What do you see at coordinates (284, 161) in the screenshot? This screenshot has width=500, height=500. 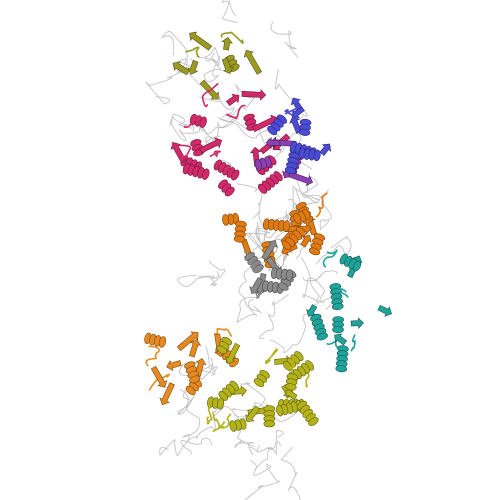 I see `domain-purple` at bounding box center [284, 161].